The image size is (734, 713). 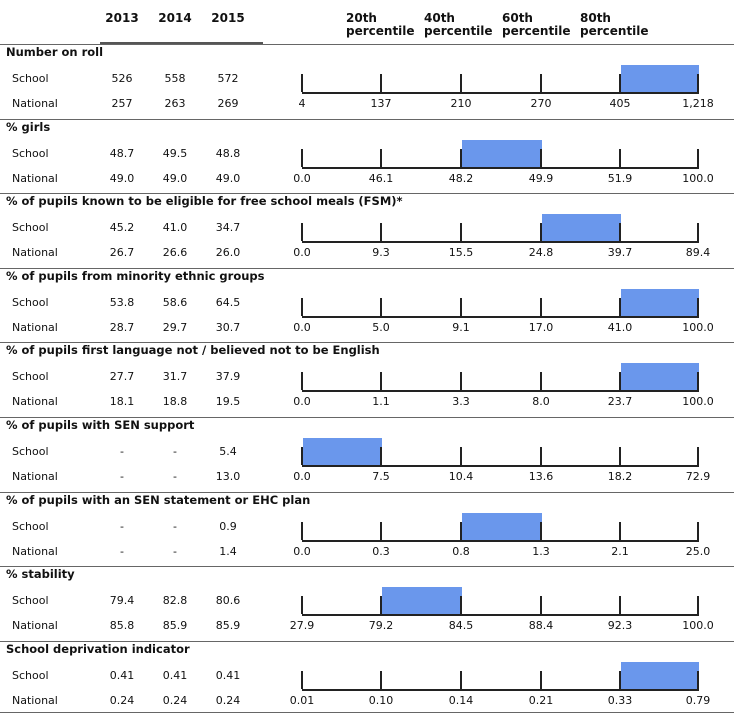 I want to click on percentile-scale-label: 0.21, so click(x=541, y=700).